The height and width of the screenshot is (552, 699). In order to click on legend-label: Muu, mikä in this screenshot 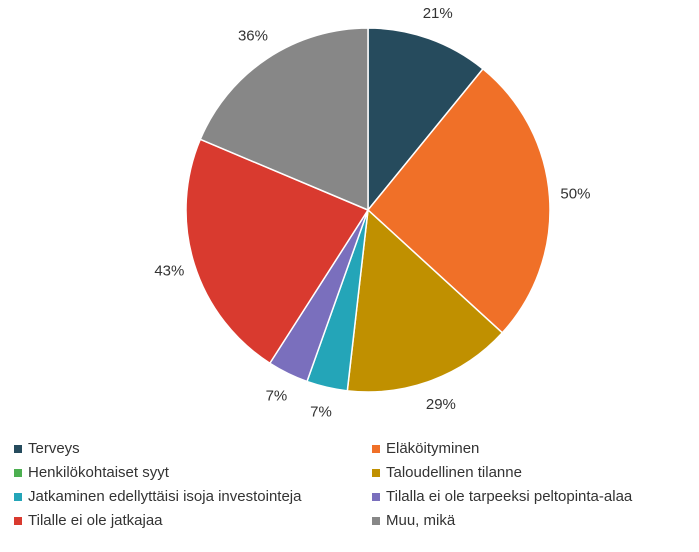, I will do `click(421, 520)`.